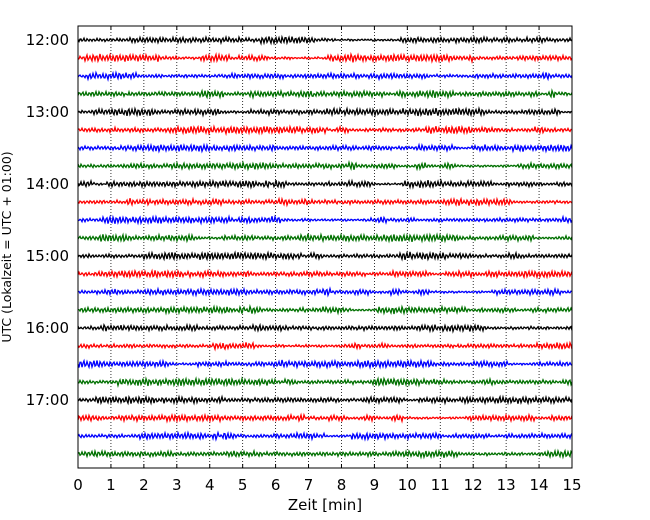 The height and width of the screenshot is (520, 650). Describe the element at coordinates (375, 485) in the screenshot. I see `x-tick-label: 9` at that location.